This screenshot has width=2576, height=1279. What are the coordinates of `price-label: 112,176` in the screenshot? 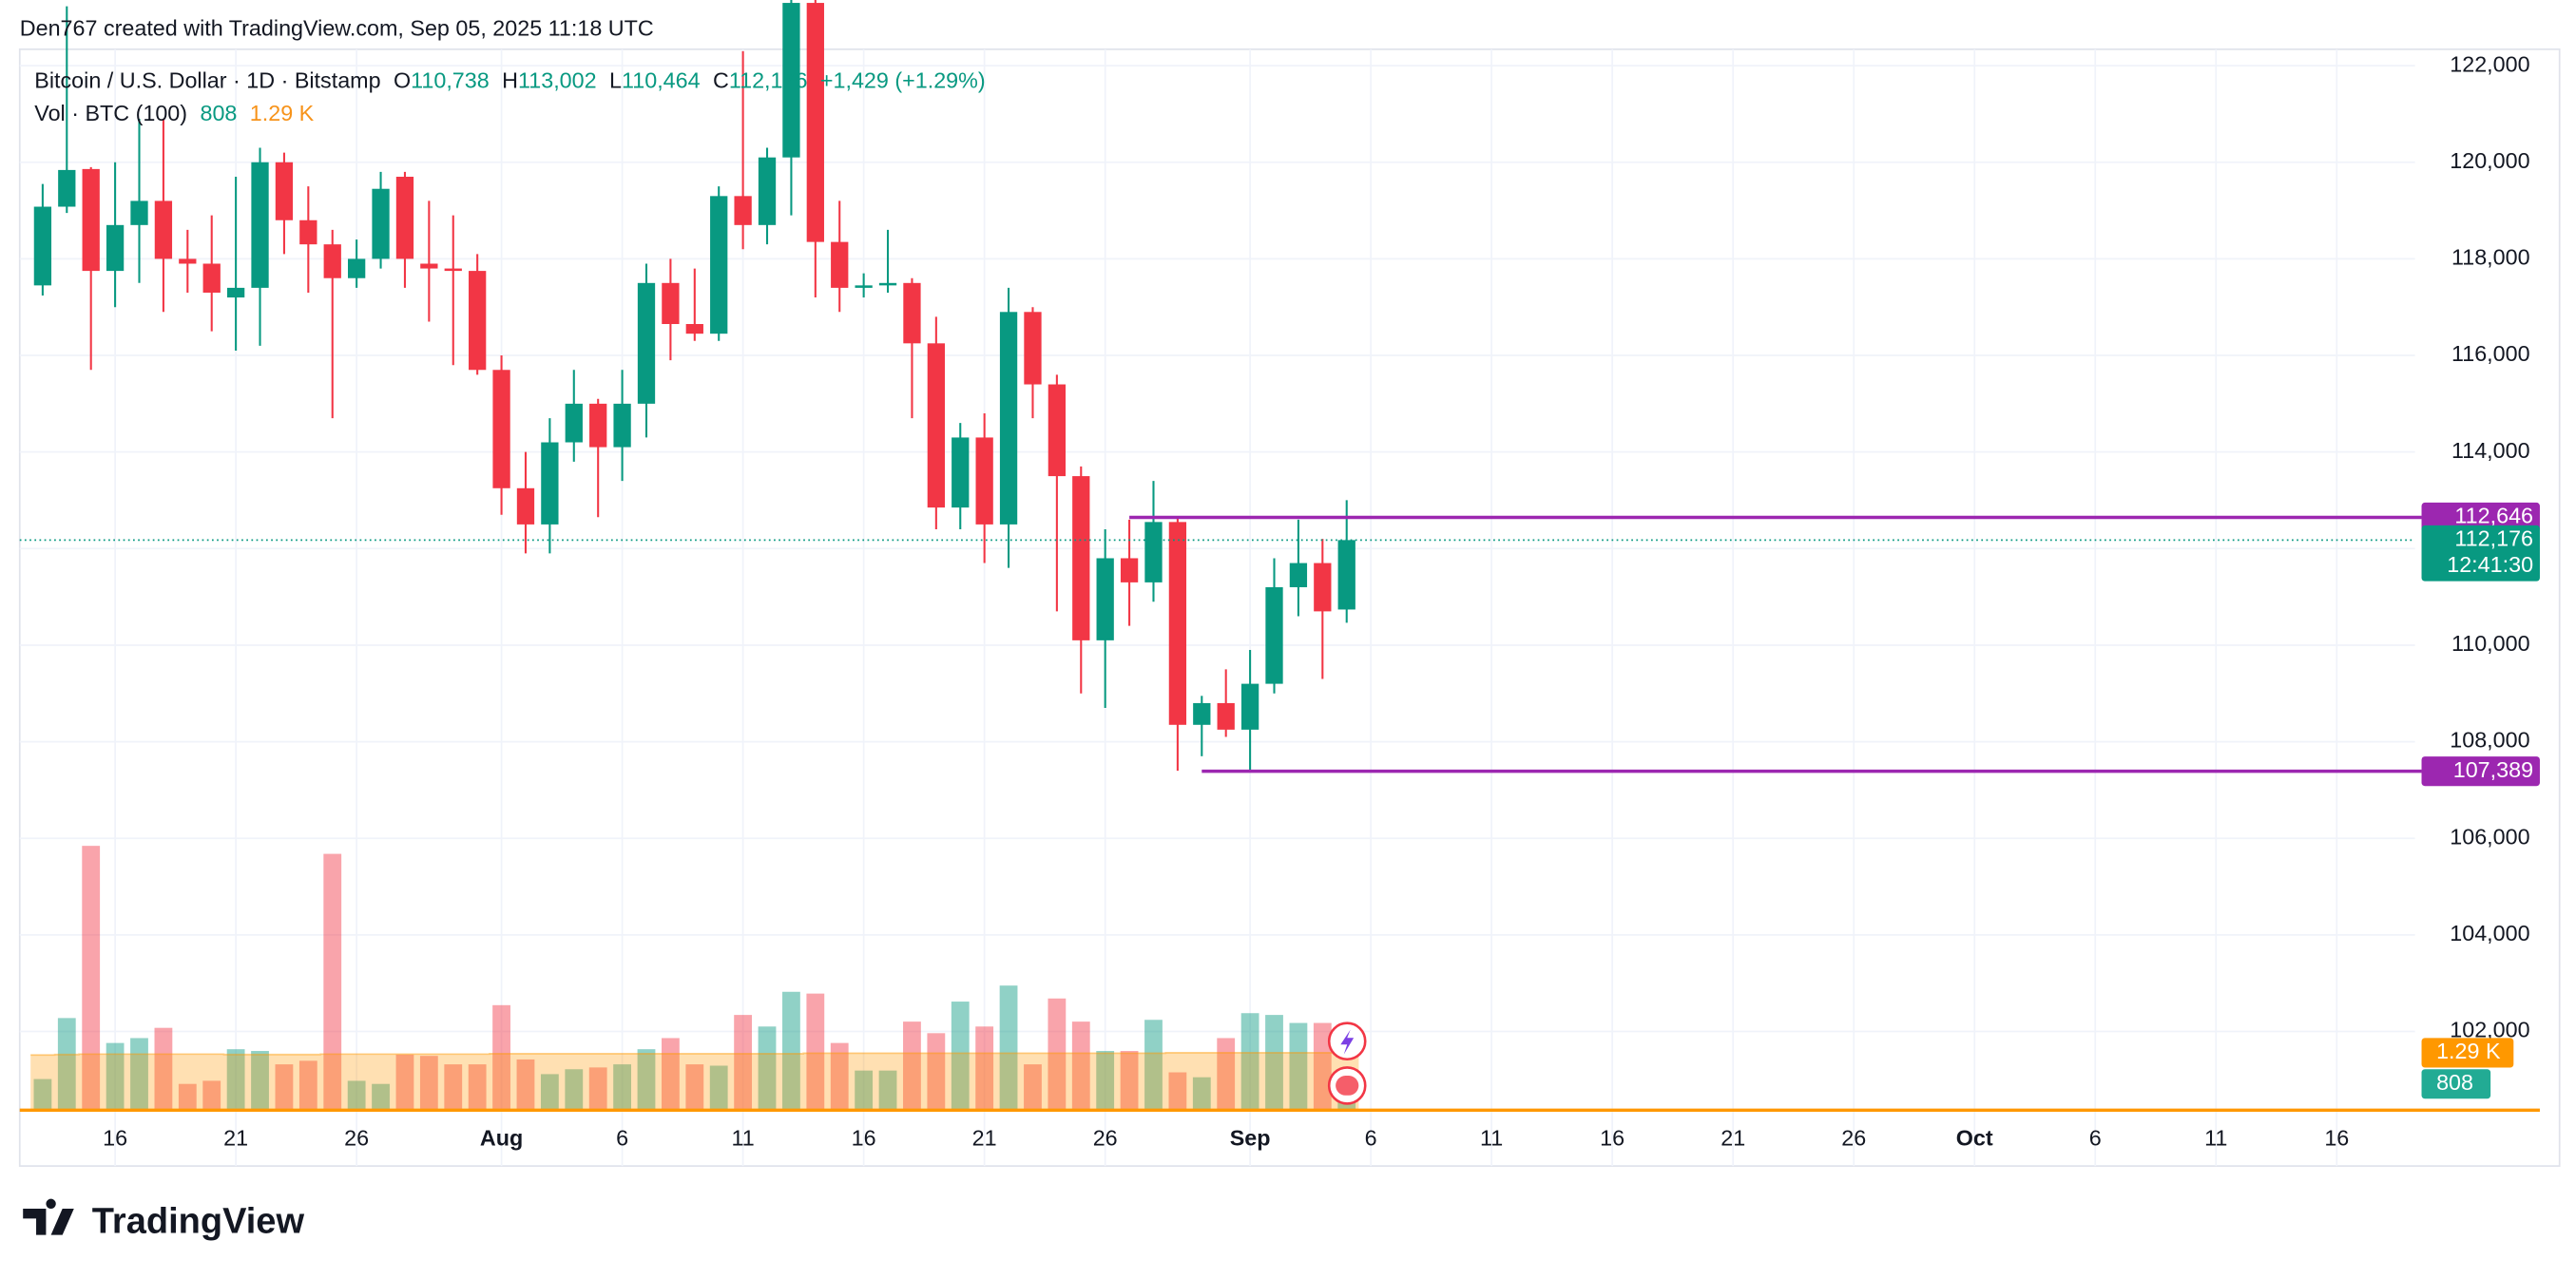 It's located at (2494, 539).